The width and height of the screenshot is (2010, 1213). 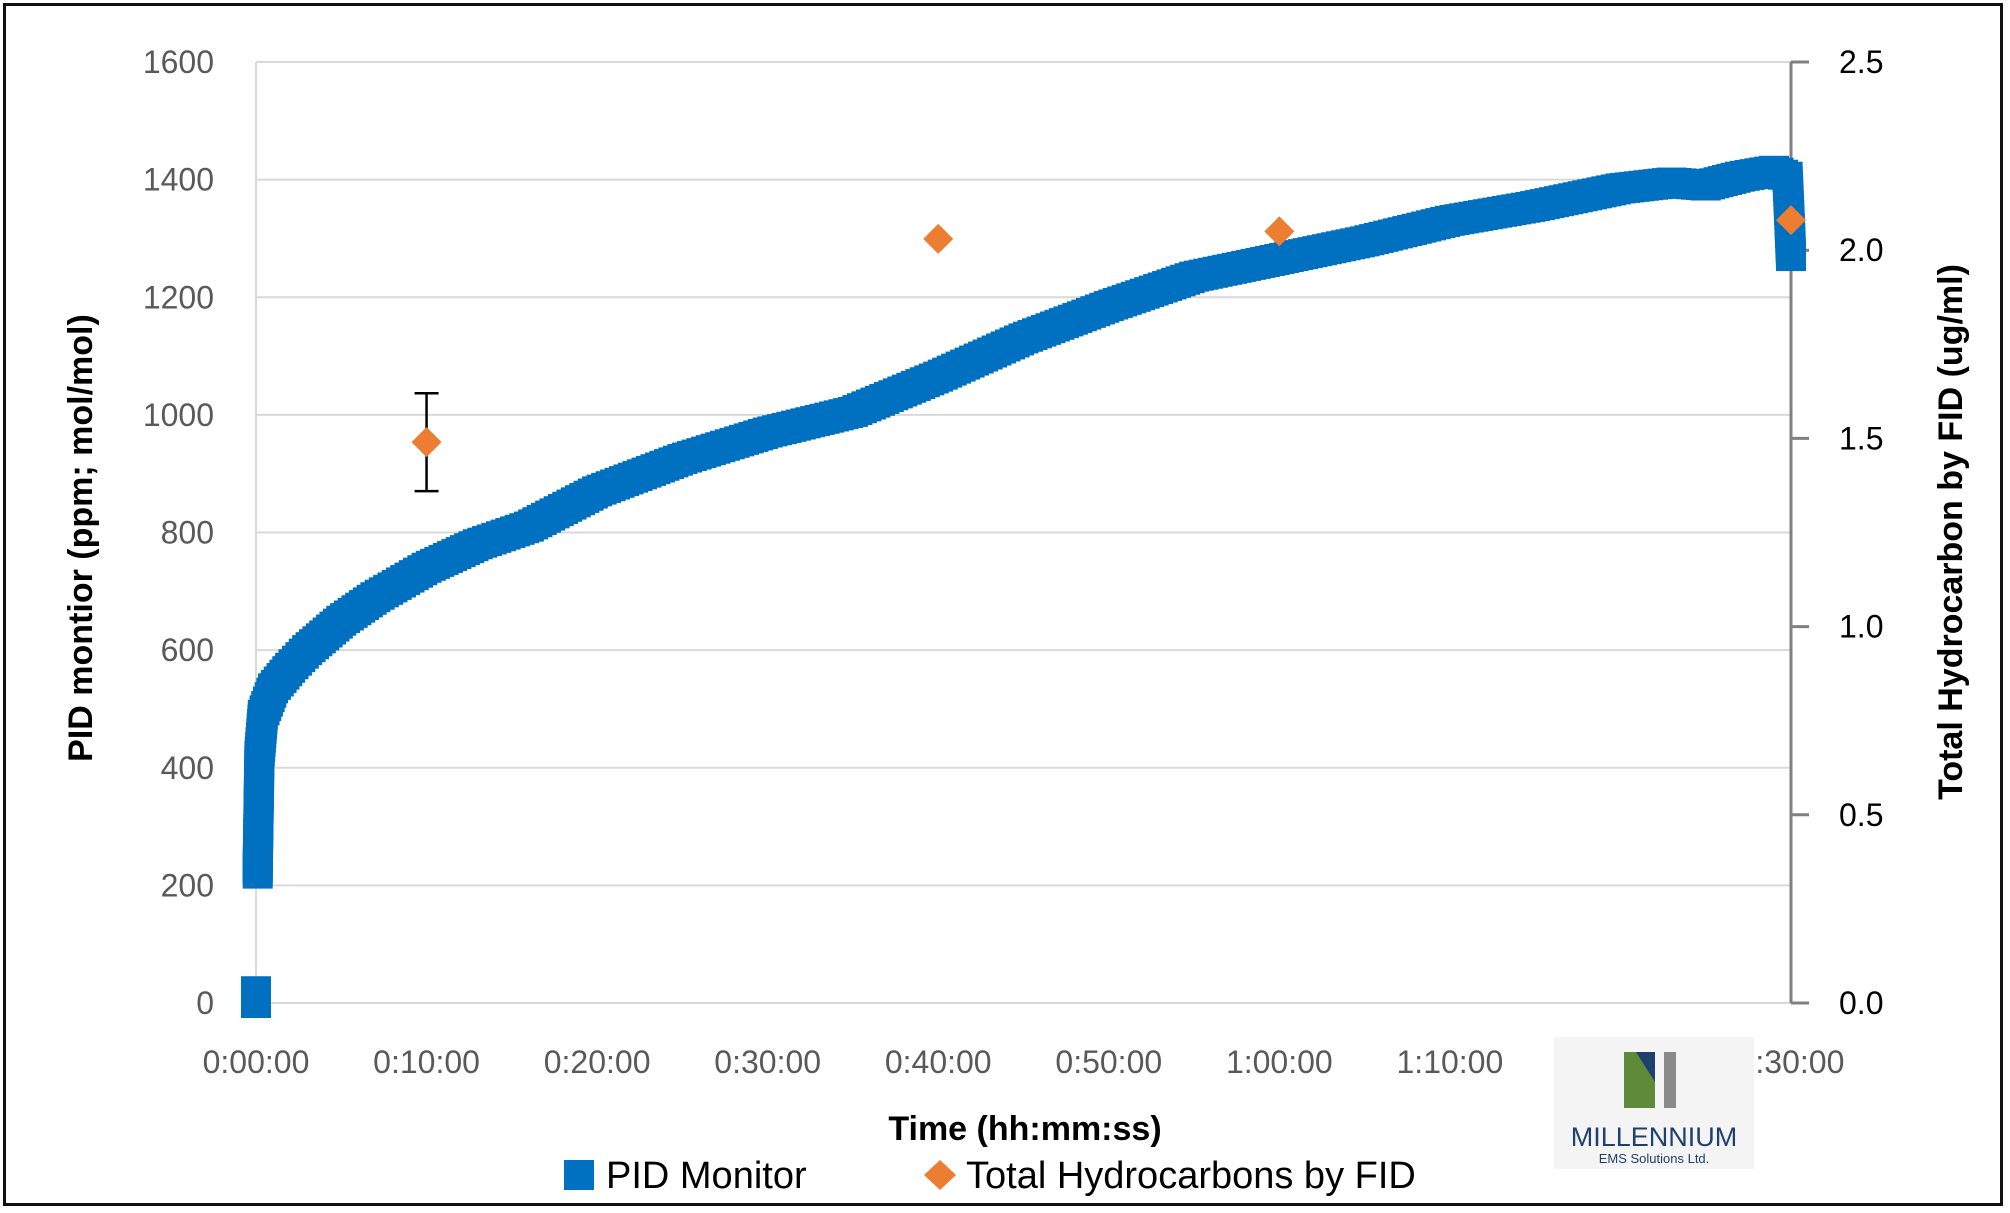 What do you see at coordinates (940, 1175) in the screenshot?
I see `legend-fid-marker` at bounding box center [940, 1175].